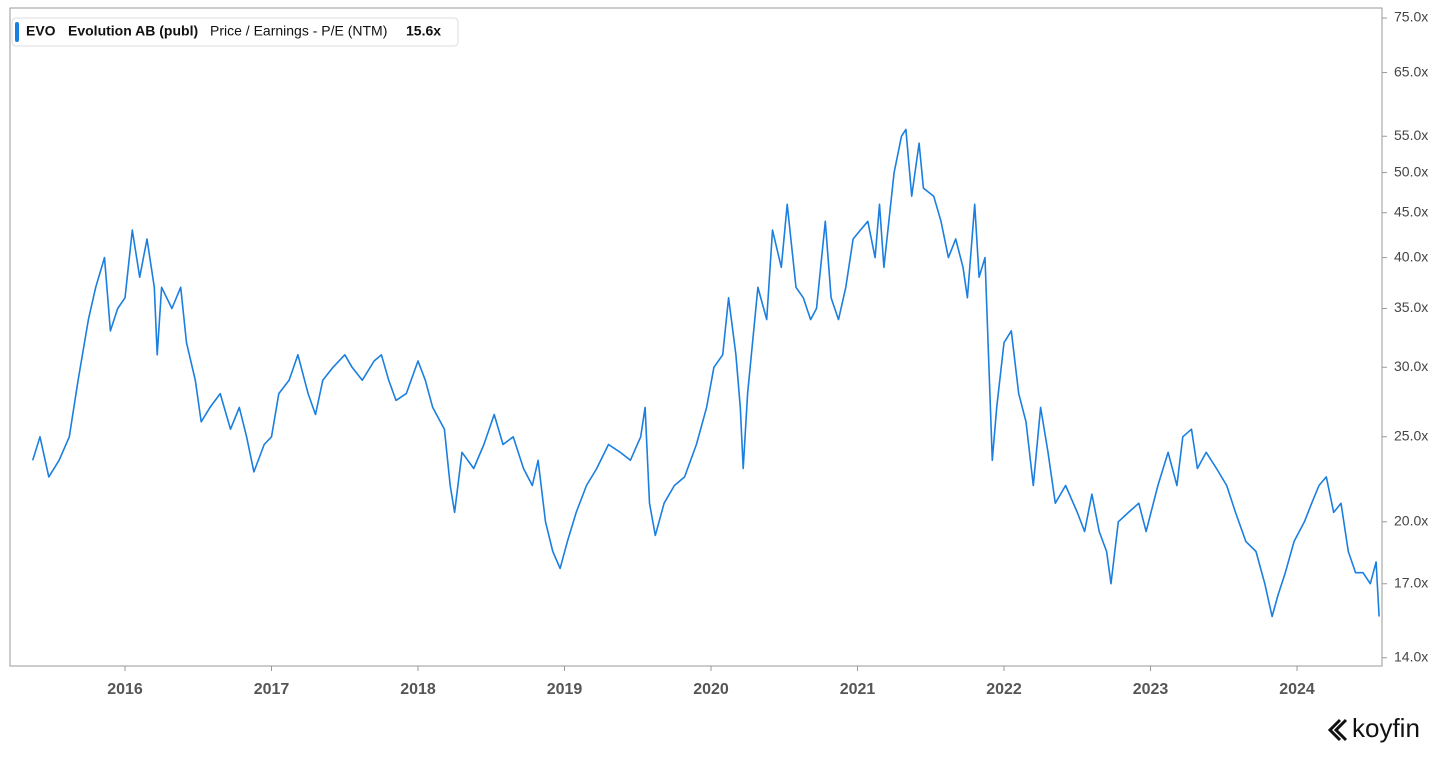 The width and height of the screenshot is (1456, 757). Describe the element at coordinates (711, 689) in the screenshot. I see `x-tick-label: 2020` at that location.